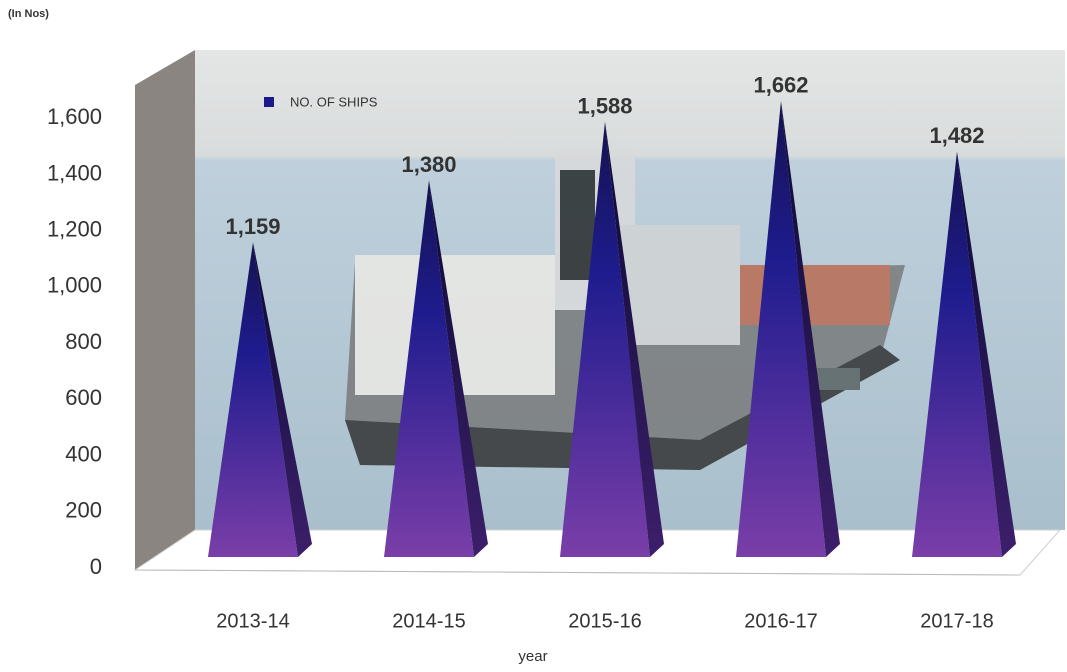 This screenshot has height=672, width=1067. What do you see at coordinates (165, 310) in the screenshot?
I see `side-wall` at bounding box center [165, 310].